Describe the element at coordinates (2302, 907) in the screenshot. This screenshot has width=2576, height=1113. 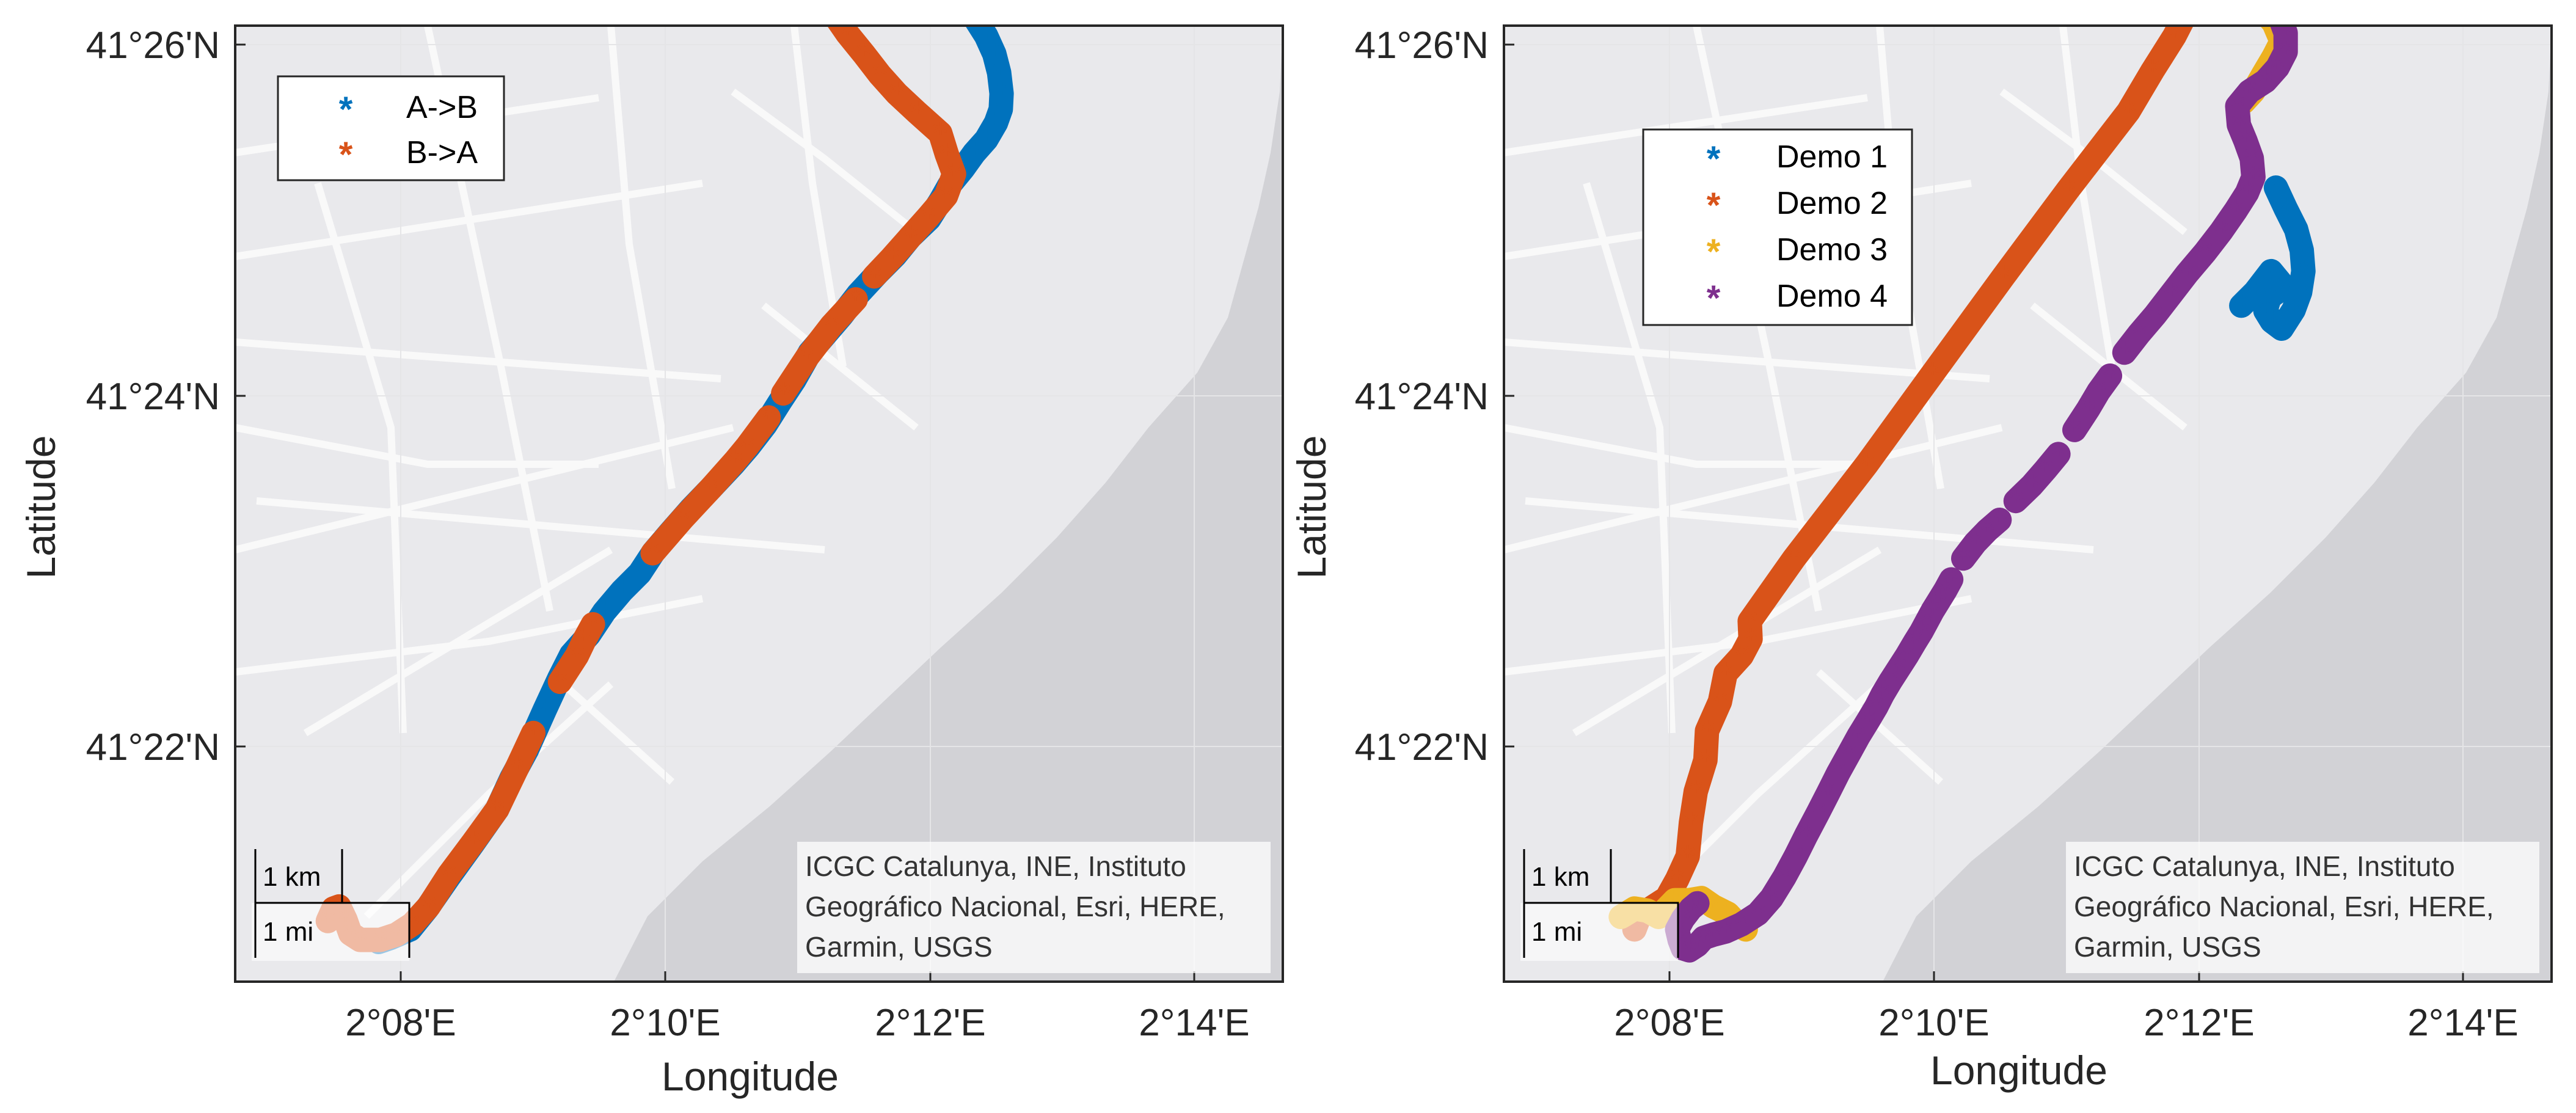
I see `attribution-background` at that location.